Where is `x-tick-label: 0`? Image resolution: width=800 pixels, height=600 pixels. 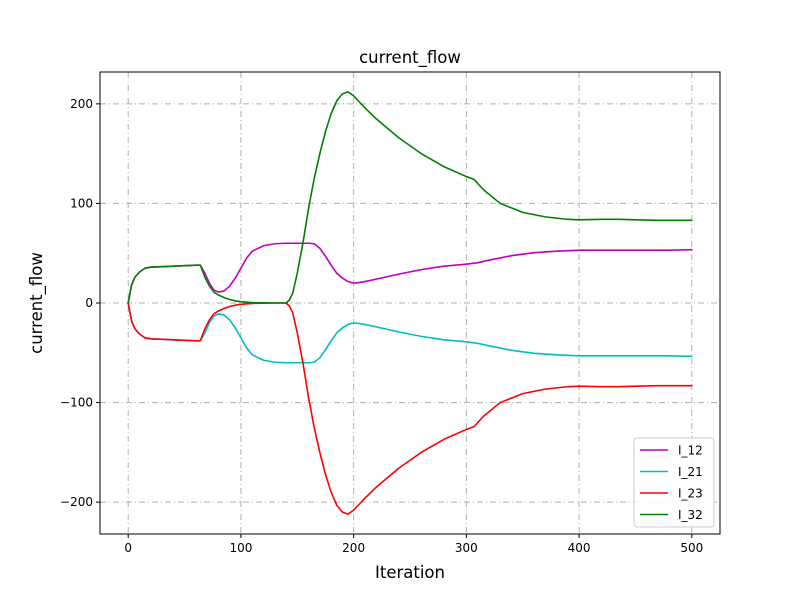
x-tick-label: 0 is located at coordinates (128, 548).